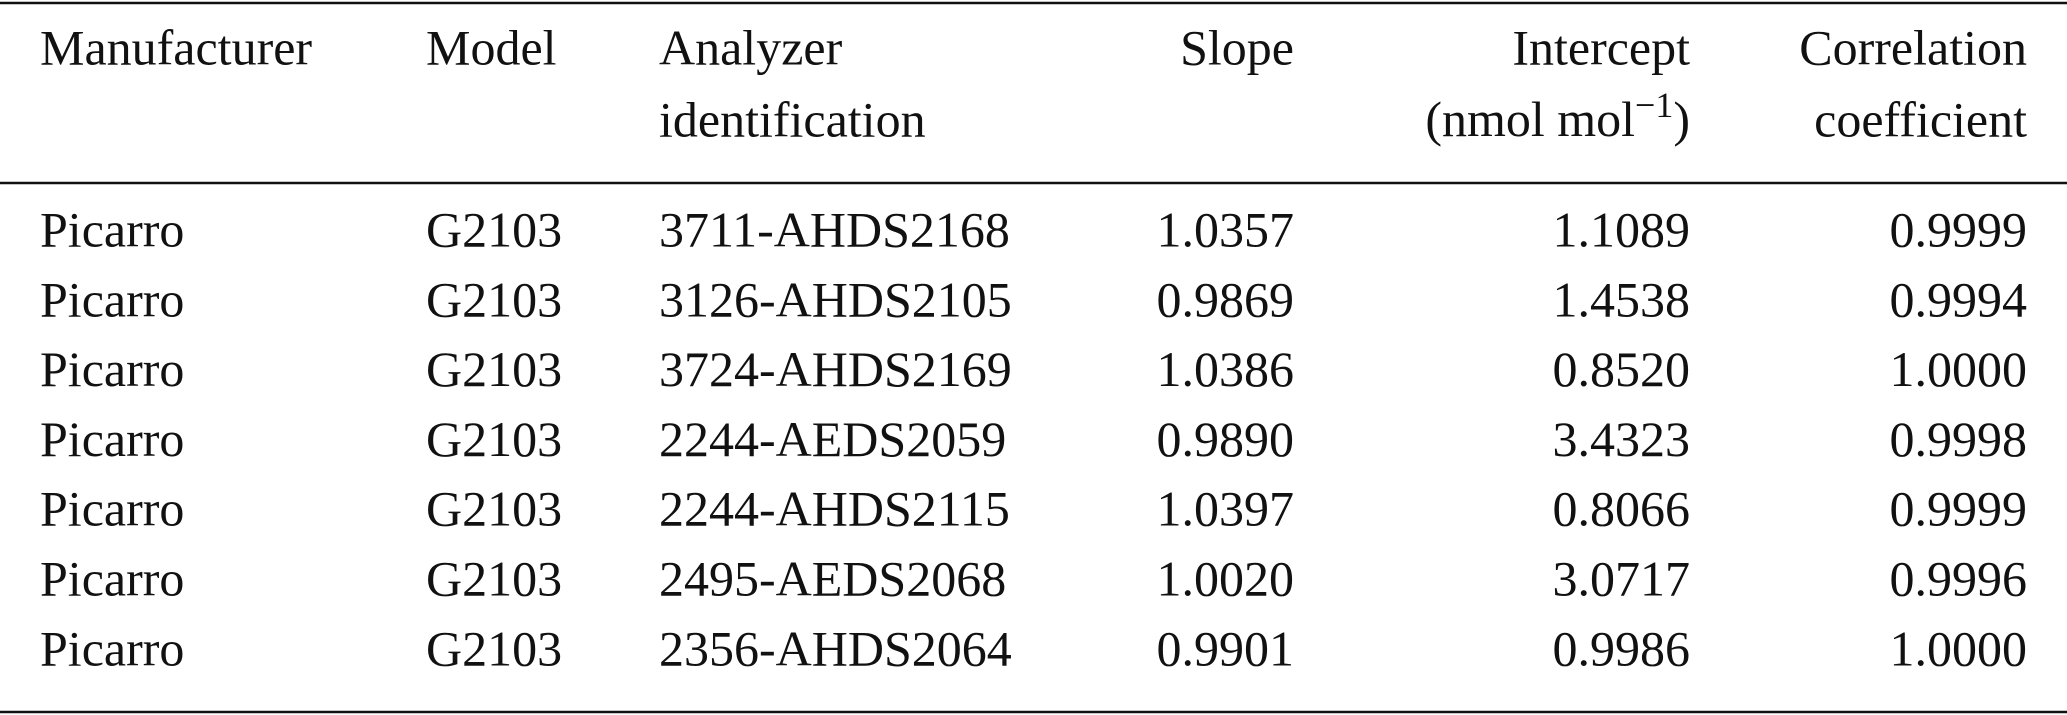 Image resolution: width=2067 pixels, height=715 pixels. What do you see at coordinates (1681, 119) in the screenshot?
I see `header-text: )` at bounding box center [1681, 119].